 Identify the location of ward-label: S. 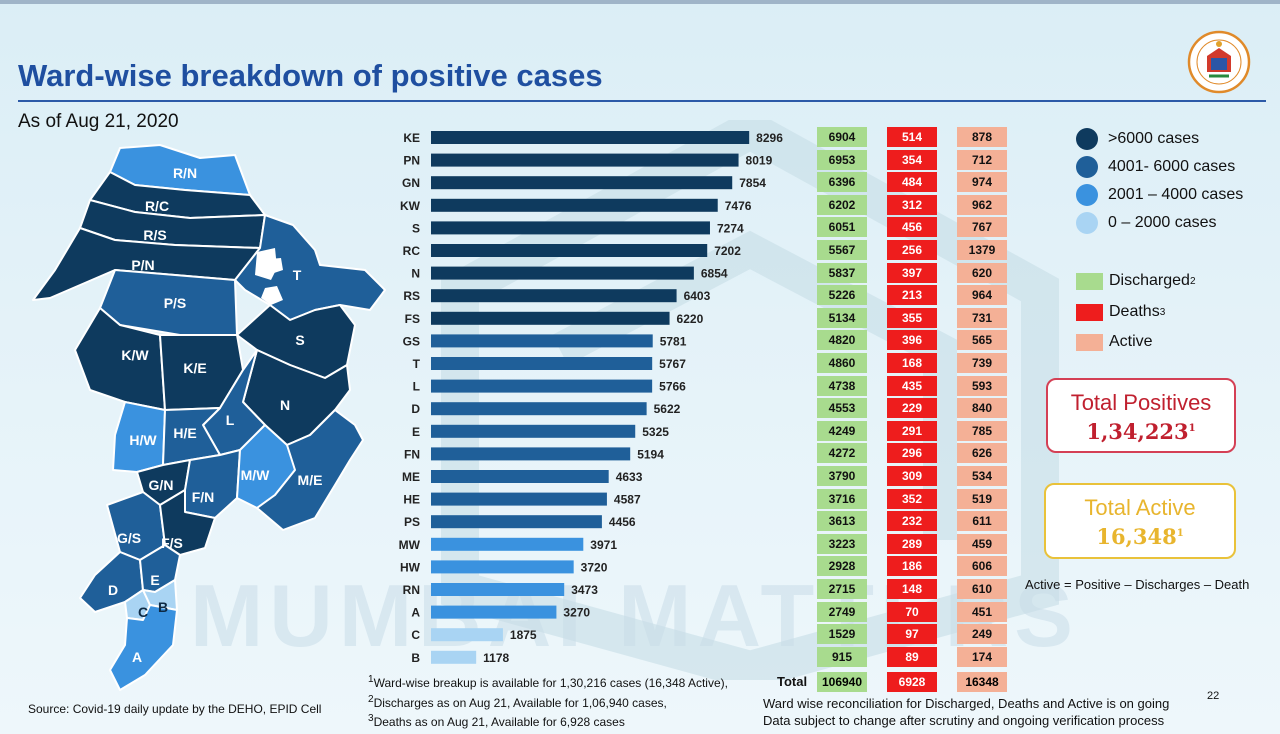
(299, 340).